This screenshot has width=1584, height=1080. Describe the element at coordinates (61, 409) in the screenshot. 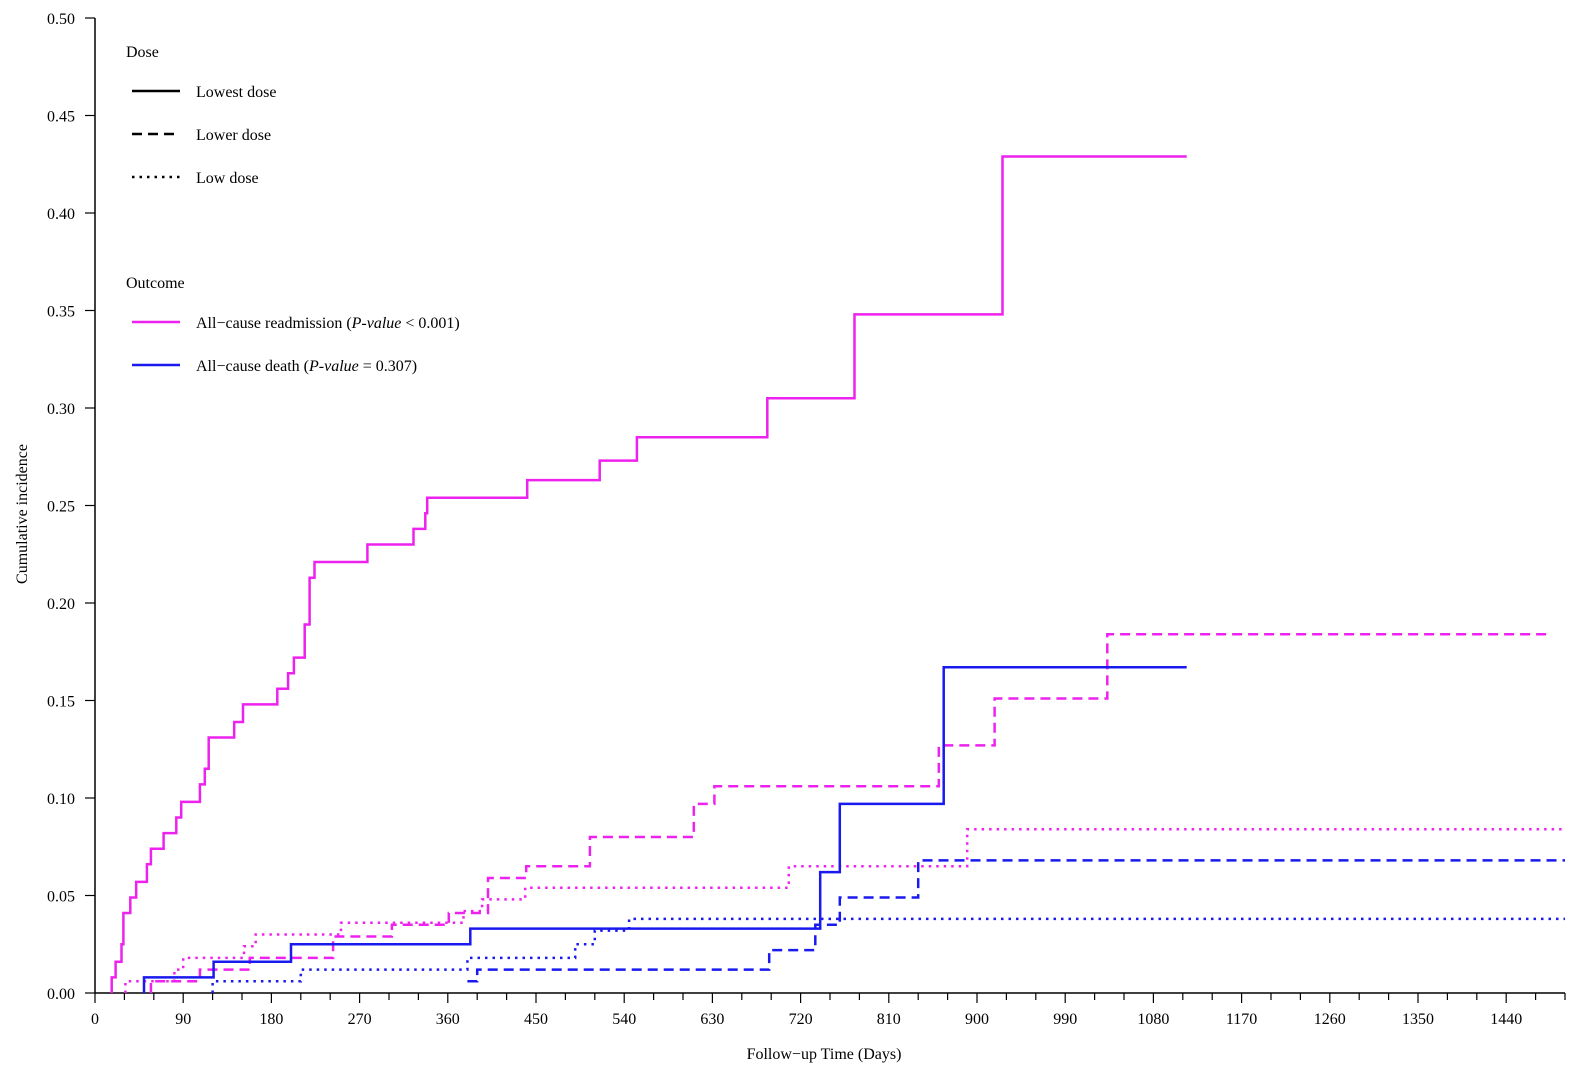

I see `y-tick-label: 0.30` at that location.